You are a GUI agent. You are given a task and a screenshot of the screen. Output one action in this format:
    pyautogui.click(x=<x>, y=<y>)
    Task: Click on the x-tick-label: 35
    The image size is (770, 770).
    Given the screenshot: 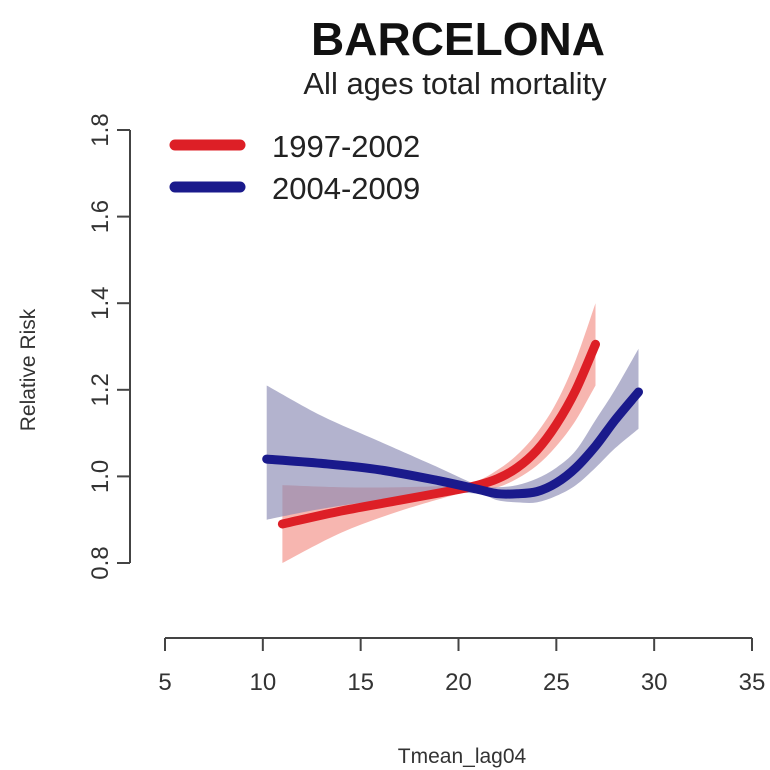 What is the action you would take?
    pyautogui.click(x=752, y=682)
    